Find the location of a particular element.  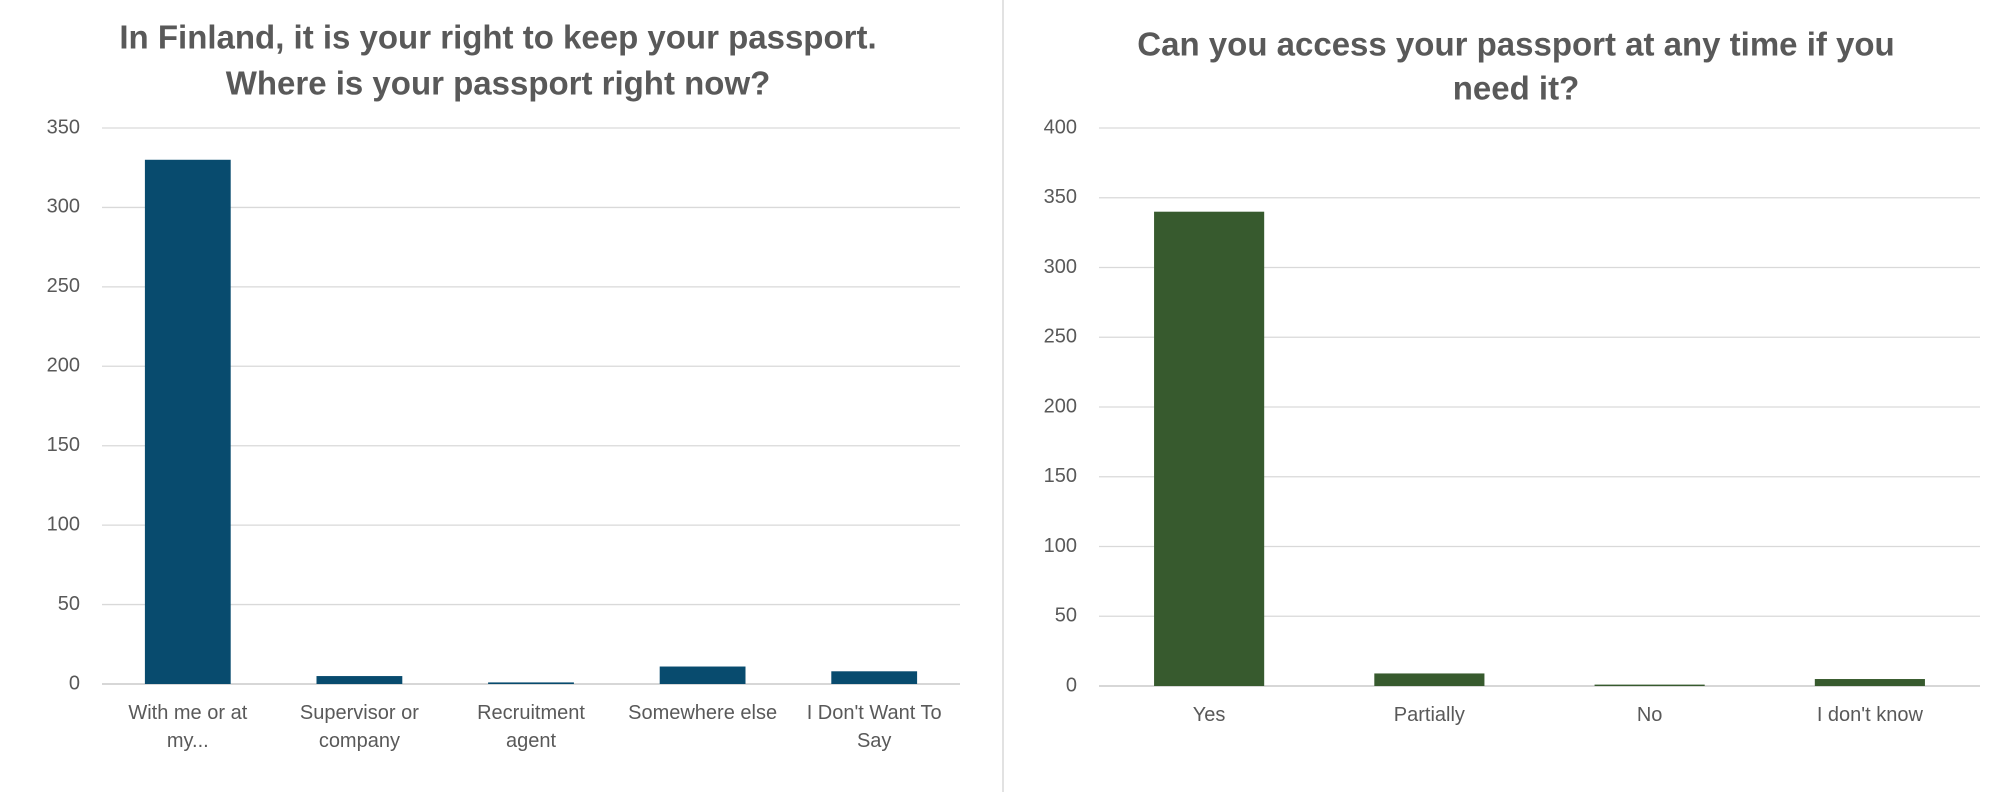

chart-title: Where is your passport right now? is located at coordinates (498, 83).